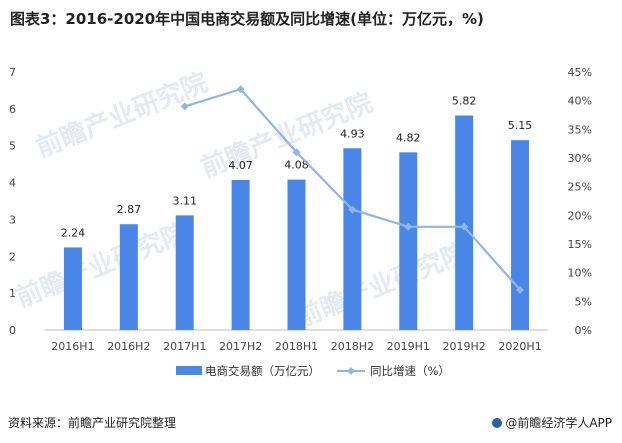  Describe the element at coordinates (580, 129) in the screenshot. I see `y-right-tick-label: 35%` at that location.